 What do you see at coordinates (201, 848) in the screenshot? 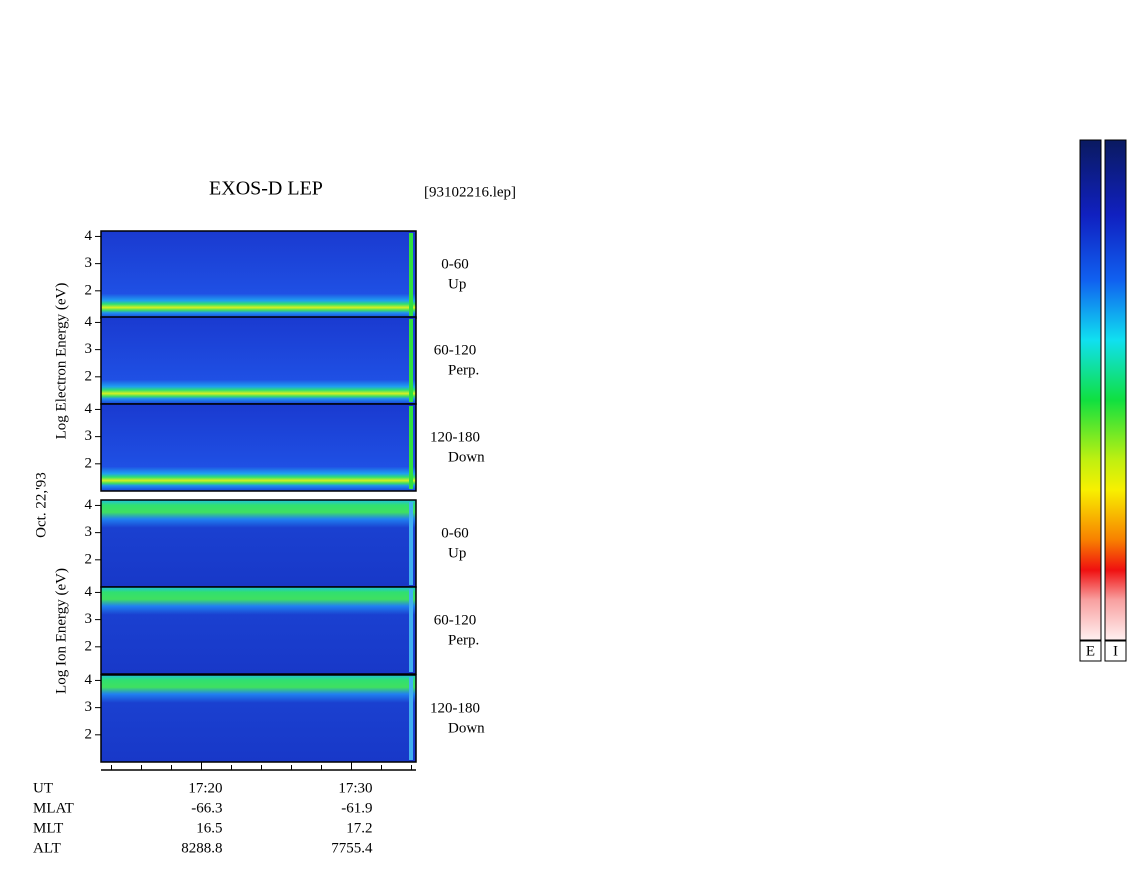
I see `orbit-value: 8288.8` at bounding box center [201, 848].